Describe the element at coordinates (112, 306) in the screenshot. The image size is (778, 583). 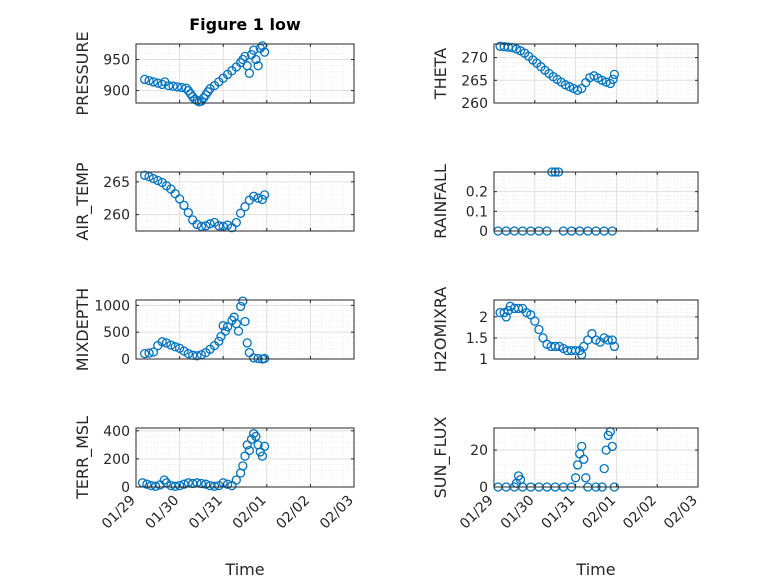
I see `y-tick-label: 1000` at that location.